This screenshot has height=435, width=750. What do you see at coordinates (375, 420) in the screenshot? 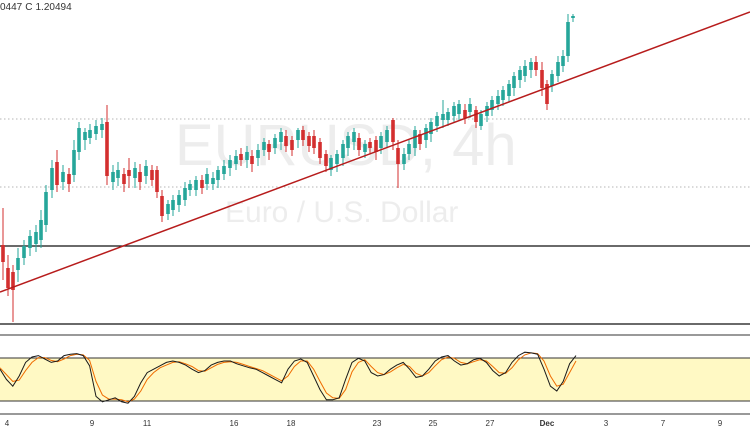
I see `time-axis: 4 9 11 16 18 23 25 27 Dec 3 7 9` at bounding box center [375, 420].